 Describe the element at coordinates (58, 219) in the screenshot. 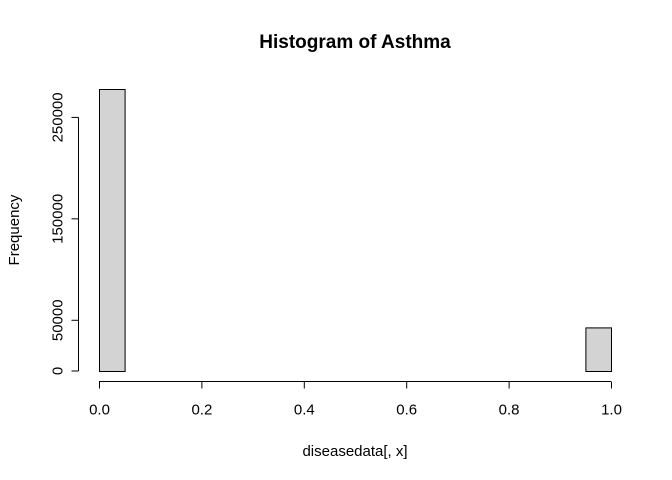

I see `y-tick-label: 150000` at that location.